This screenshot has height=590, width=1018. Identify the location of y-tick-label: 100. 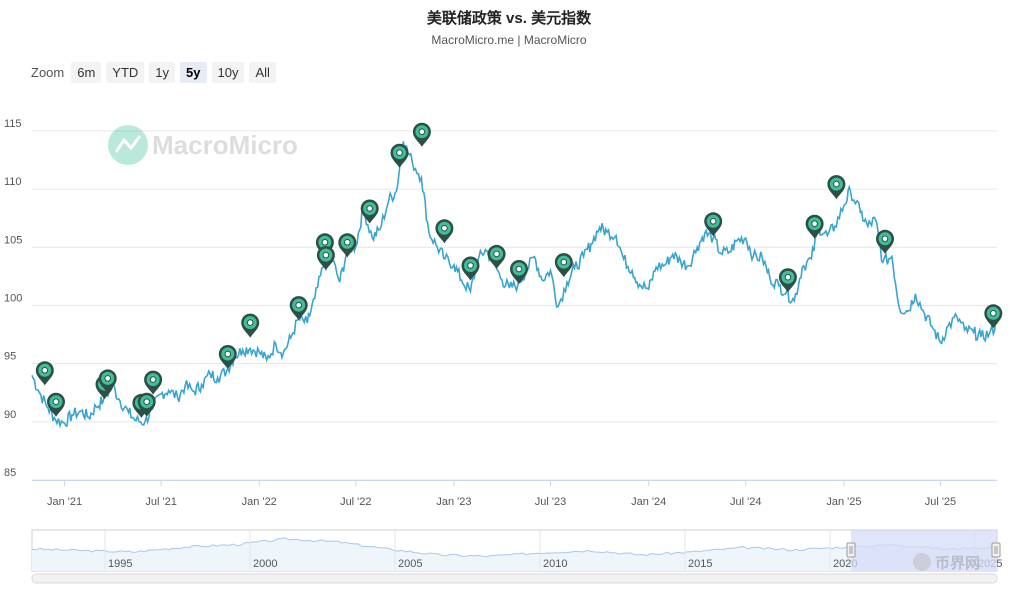
(13, 298).